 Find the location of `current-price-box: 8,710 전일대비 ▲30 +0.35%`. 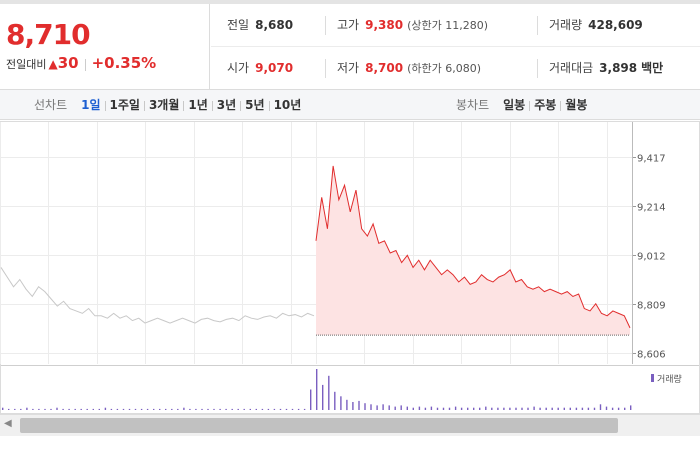

current-price-box: 8,710 전일대비 ▲30 +0.35% is located at coordinates (105, 47).